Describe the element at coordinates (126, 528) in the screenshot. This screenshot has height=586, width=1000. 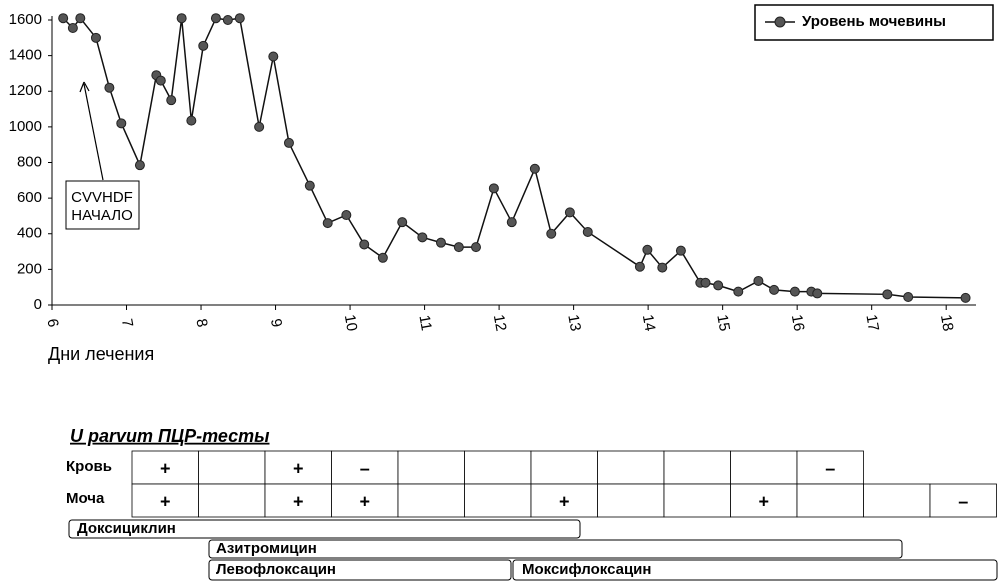
I see `drug-label: Доксициклин` at that location.